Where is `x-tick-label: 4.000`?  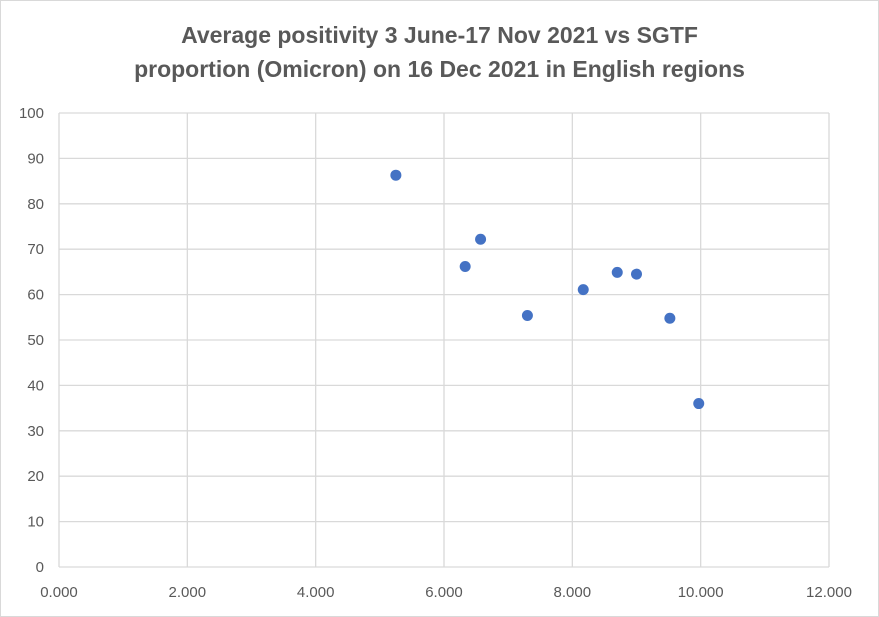 x-tick-label: 4.000 is located at coordinates (316, 592).